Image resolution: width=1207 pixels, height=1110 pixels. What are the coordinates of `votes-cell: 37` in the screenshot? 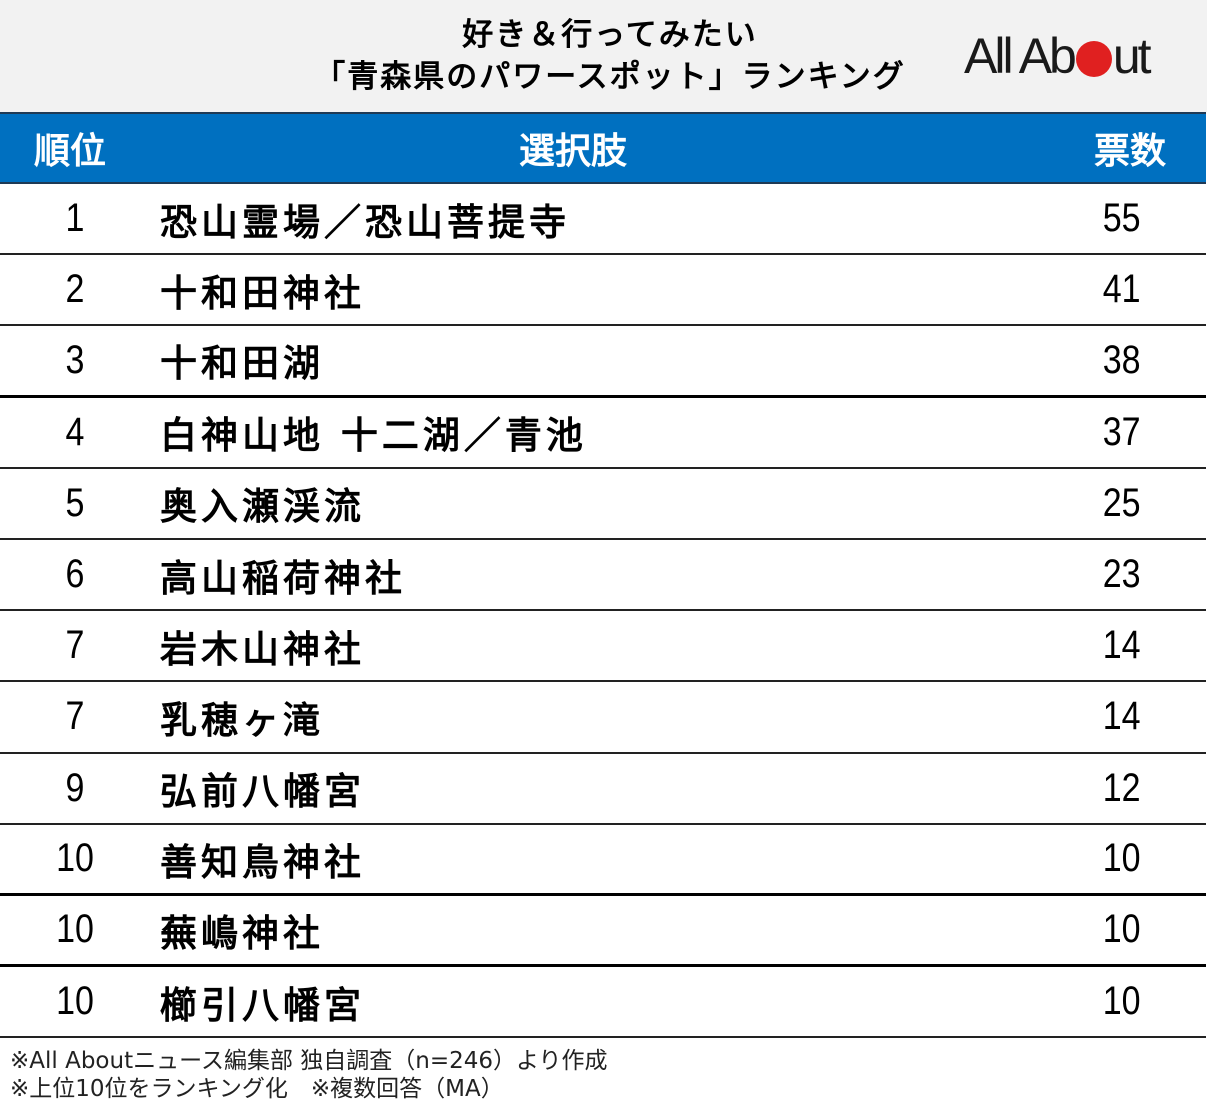 It's located at (1121, 431).